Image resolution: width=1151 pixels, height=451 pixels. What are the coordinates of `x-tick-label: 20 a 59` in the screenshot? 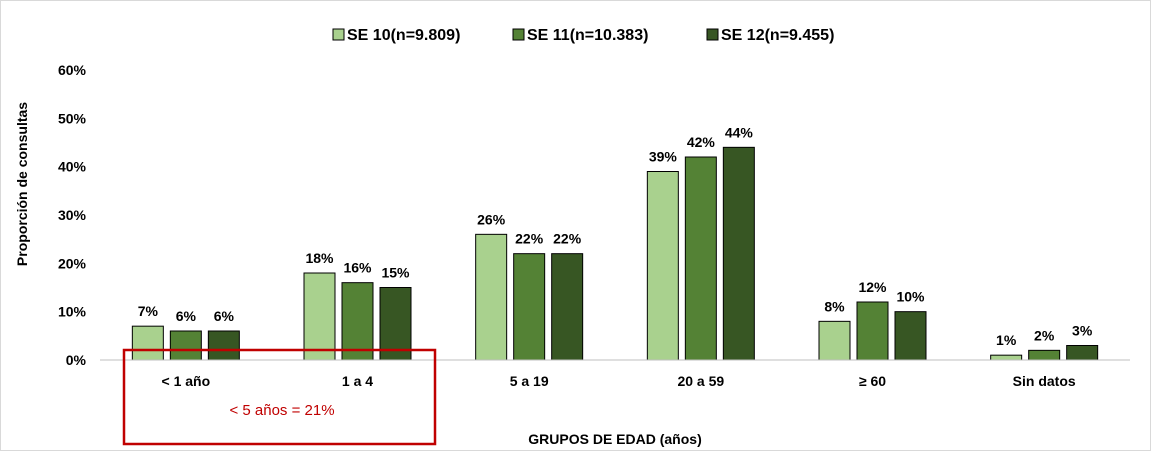 It's located at (700, 381).